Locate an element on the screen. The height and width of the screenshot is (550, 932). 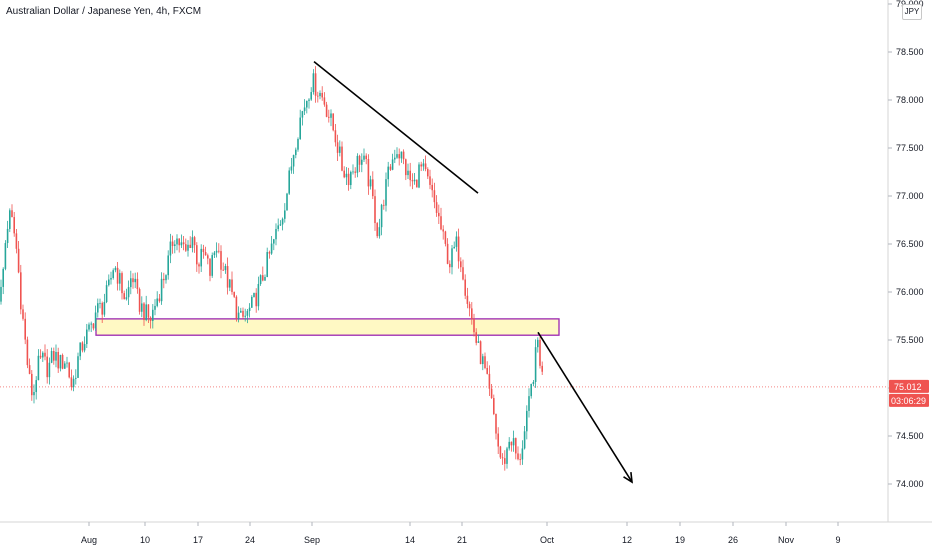
time-axis: Aug 10 17 24 Sep 14 21 Oct 12 19 26 Nov 9 is located at coordinates (461, 533).